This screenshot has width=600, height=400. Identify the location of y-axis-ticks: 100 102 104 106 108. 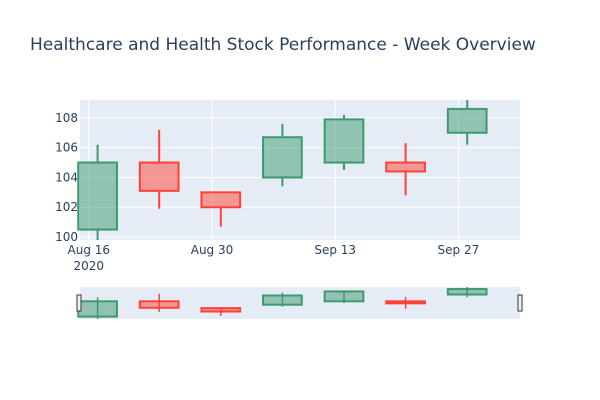
(66, 177).